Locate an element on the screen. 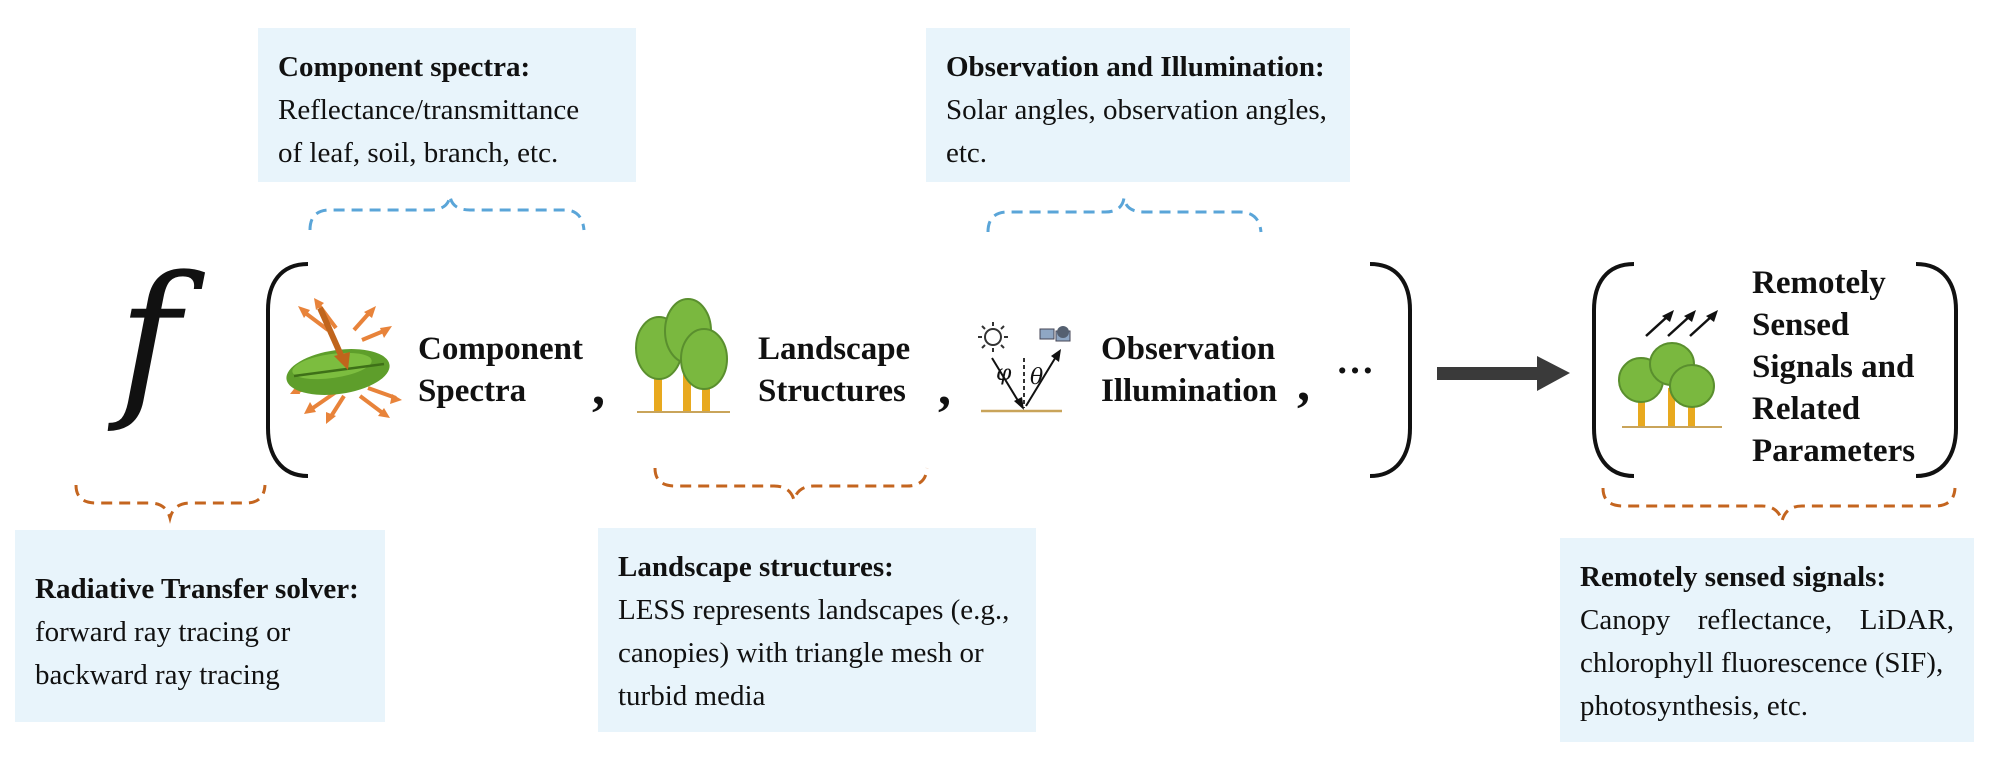 Image resolution: width=2000 pixels, height=770 pixels. landscape-structures-label: Landscape Structures is located at coordinates (834, 370).